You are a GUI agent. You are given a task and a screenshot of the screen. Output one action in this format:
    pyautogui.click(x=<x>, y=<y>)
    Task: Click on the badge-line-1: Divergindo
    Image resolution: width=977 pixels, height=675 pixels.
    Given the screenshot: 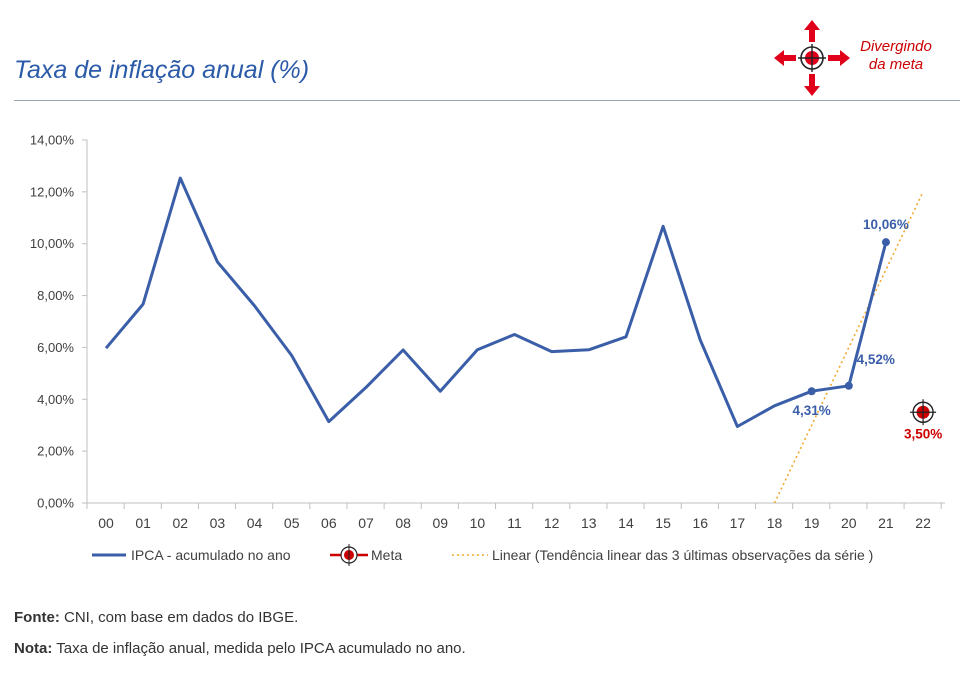 What is the action you would take?
    pyautogui.click(x=896, y=46)
    